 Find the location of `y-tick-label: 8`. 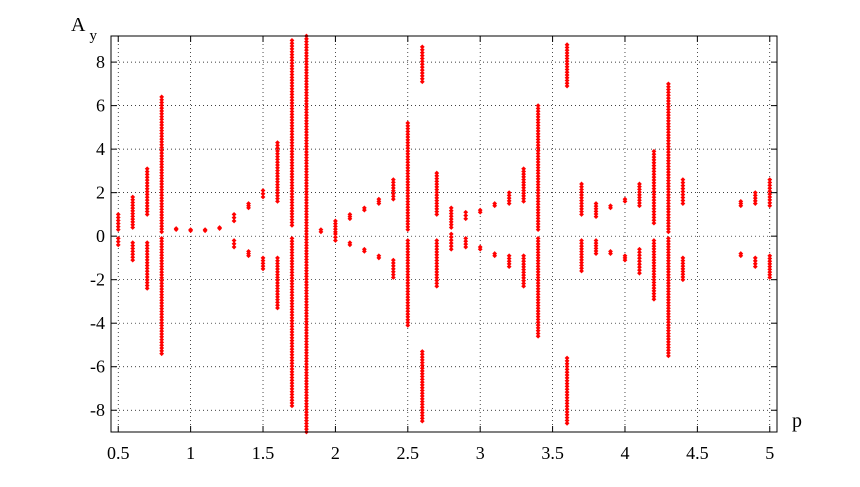

y-tick-label: 8 is located at coordinates (100, 62).